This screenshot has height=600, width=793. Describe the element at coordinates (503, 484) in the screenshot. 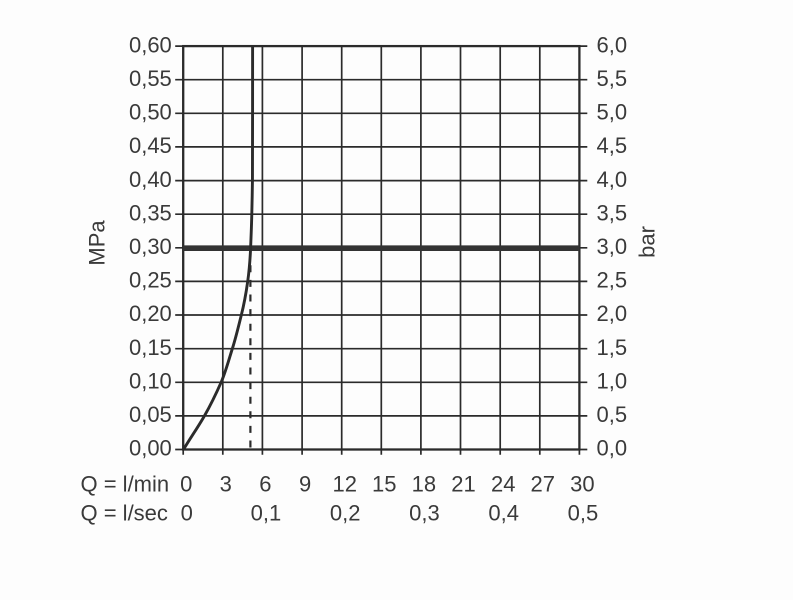

I see `svg-text: 24` at that location.